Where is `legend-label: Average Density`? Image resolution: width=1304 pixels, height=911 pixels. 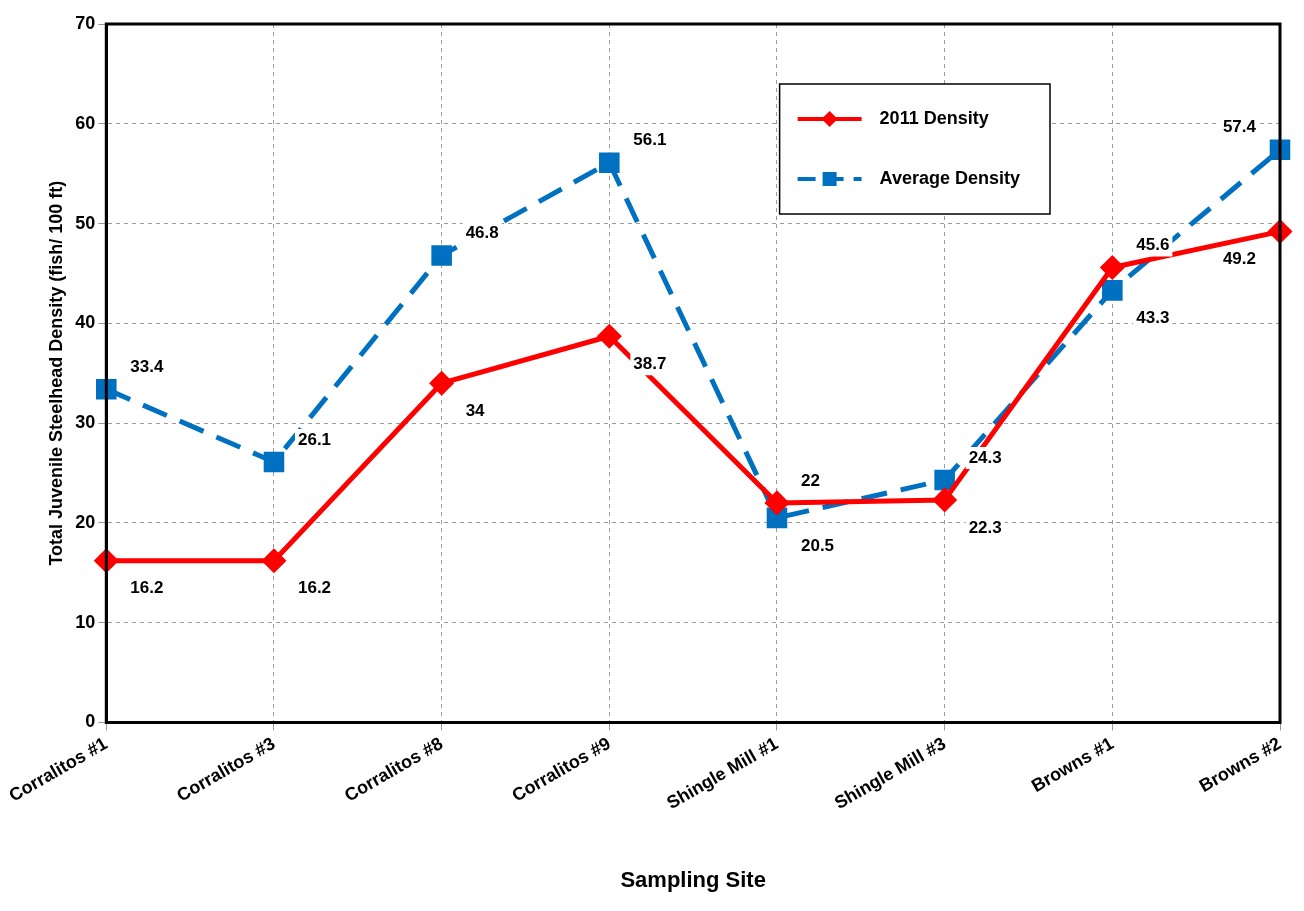
legend-label: Average Density is located at coordinates (950, 177).